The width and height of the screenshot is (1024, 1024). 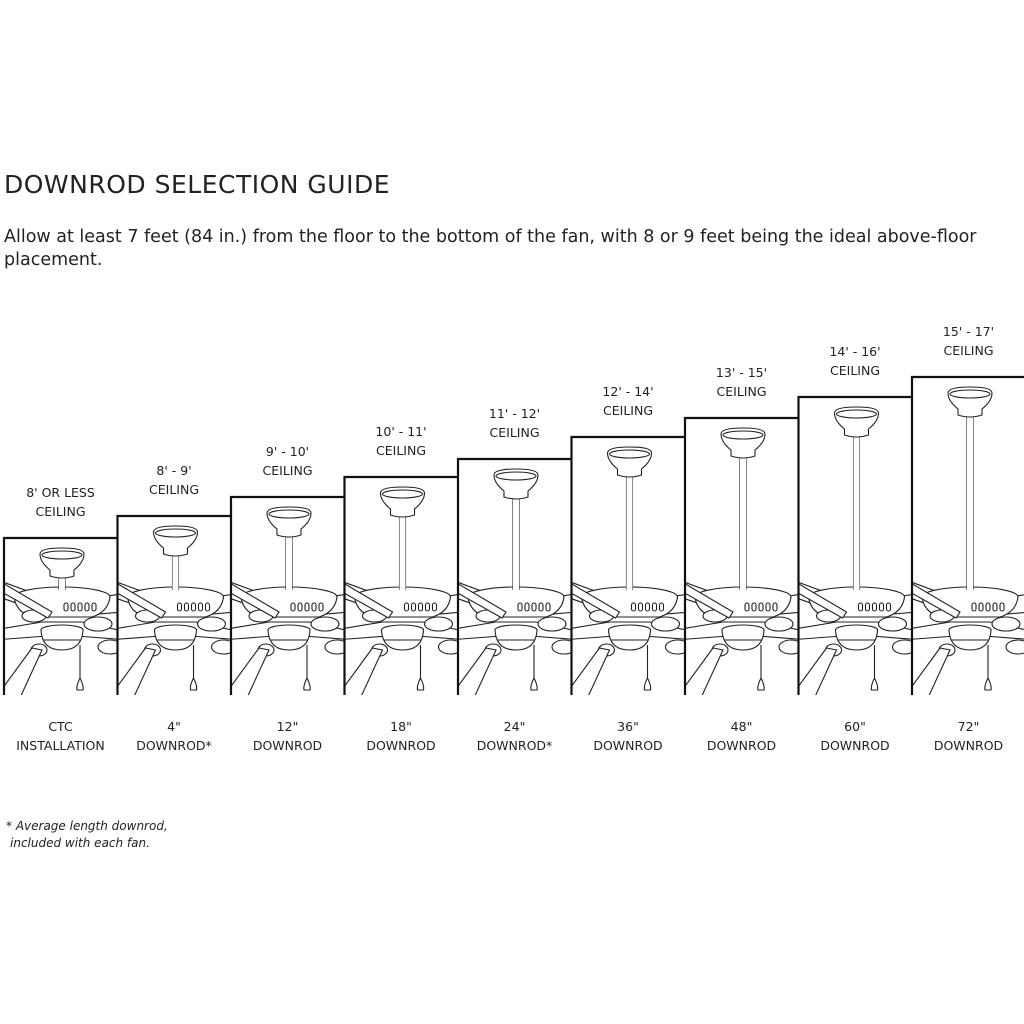 I want to click on downrod-label: 48" DOWNROD, so click(x=741, y=736).